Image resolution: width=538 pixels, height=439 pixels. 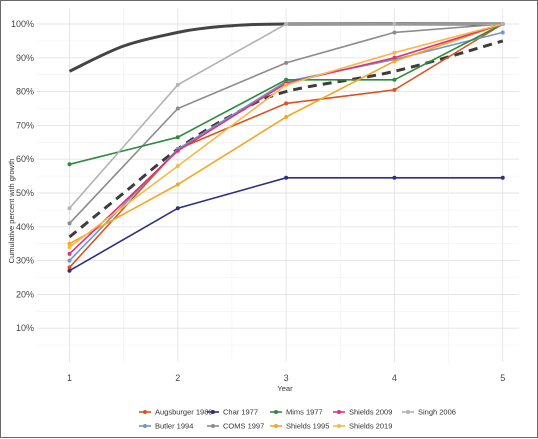 I want to click on x-tick-label: 3, so click(x=286, y=378).